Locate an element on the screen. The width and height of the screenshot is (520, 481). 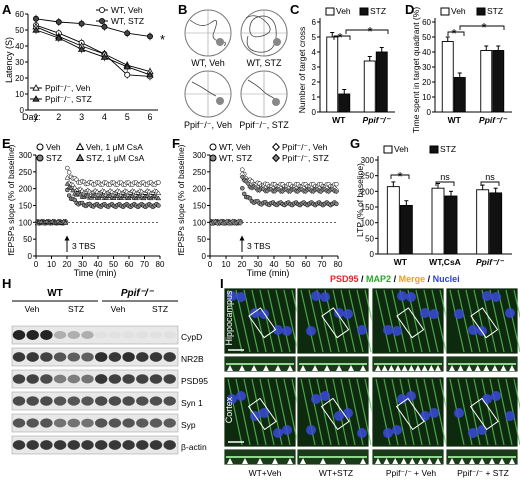
f-chart-legend-label-2: WT, STZ is located at coordinates (235, 158).